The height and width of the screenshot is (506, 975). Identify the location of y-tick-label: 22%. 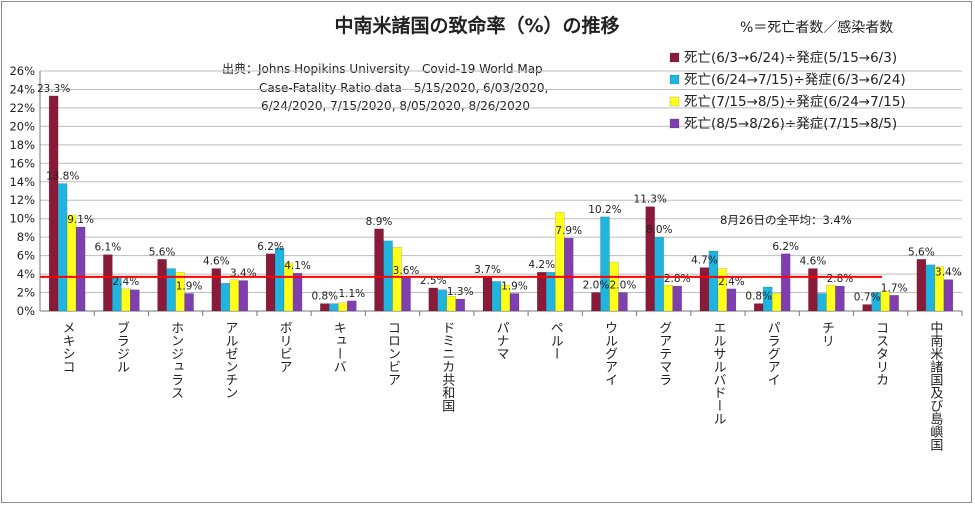
(22, 108).